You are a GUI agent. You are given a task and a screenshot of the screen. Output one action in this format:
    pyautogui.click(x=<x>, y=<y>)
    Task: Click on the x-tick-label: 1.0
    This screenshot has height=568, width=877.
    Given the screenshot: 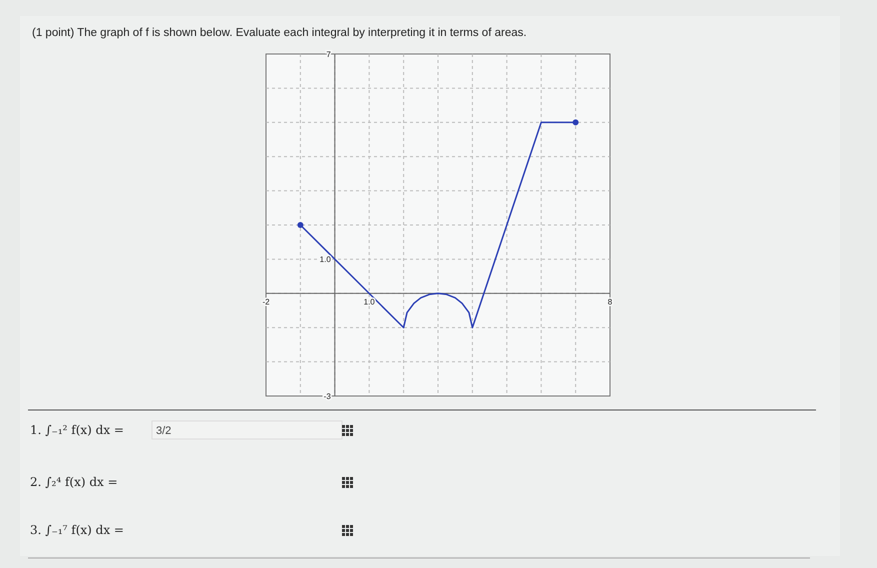 What is the action you would take?
    pyautogui.click(x=370, y=301)
    